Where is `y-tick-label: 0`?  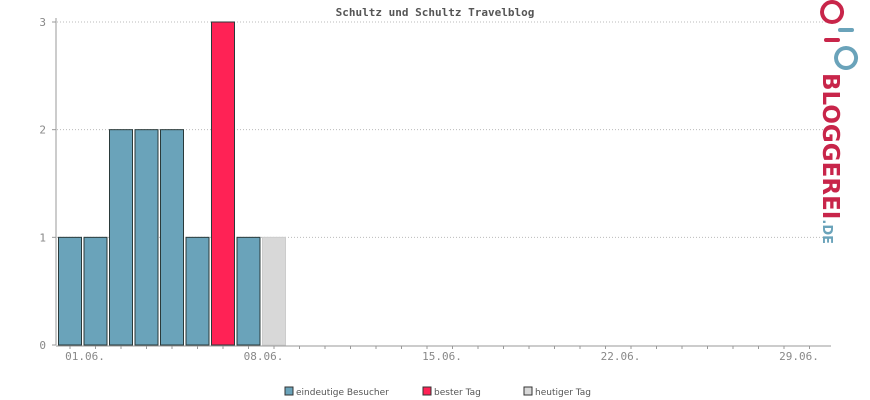 y-tick-label: 0 is located at coordinates (42, 345).